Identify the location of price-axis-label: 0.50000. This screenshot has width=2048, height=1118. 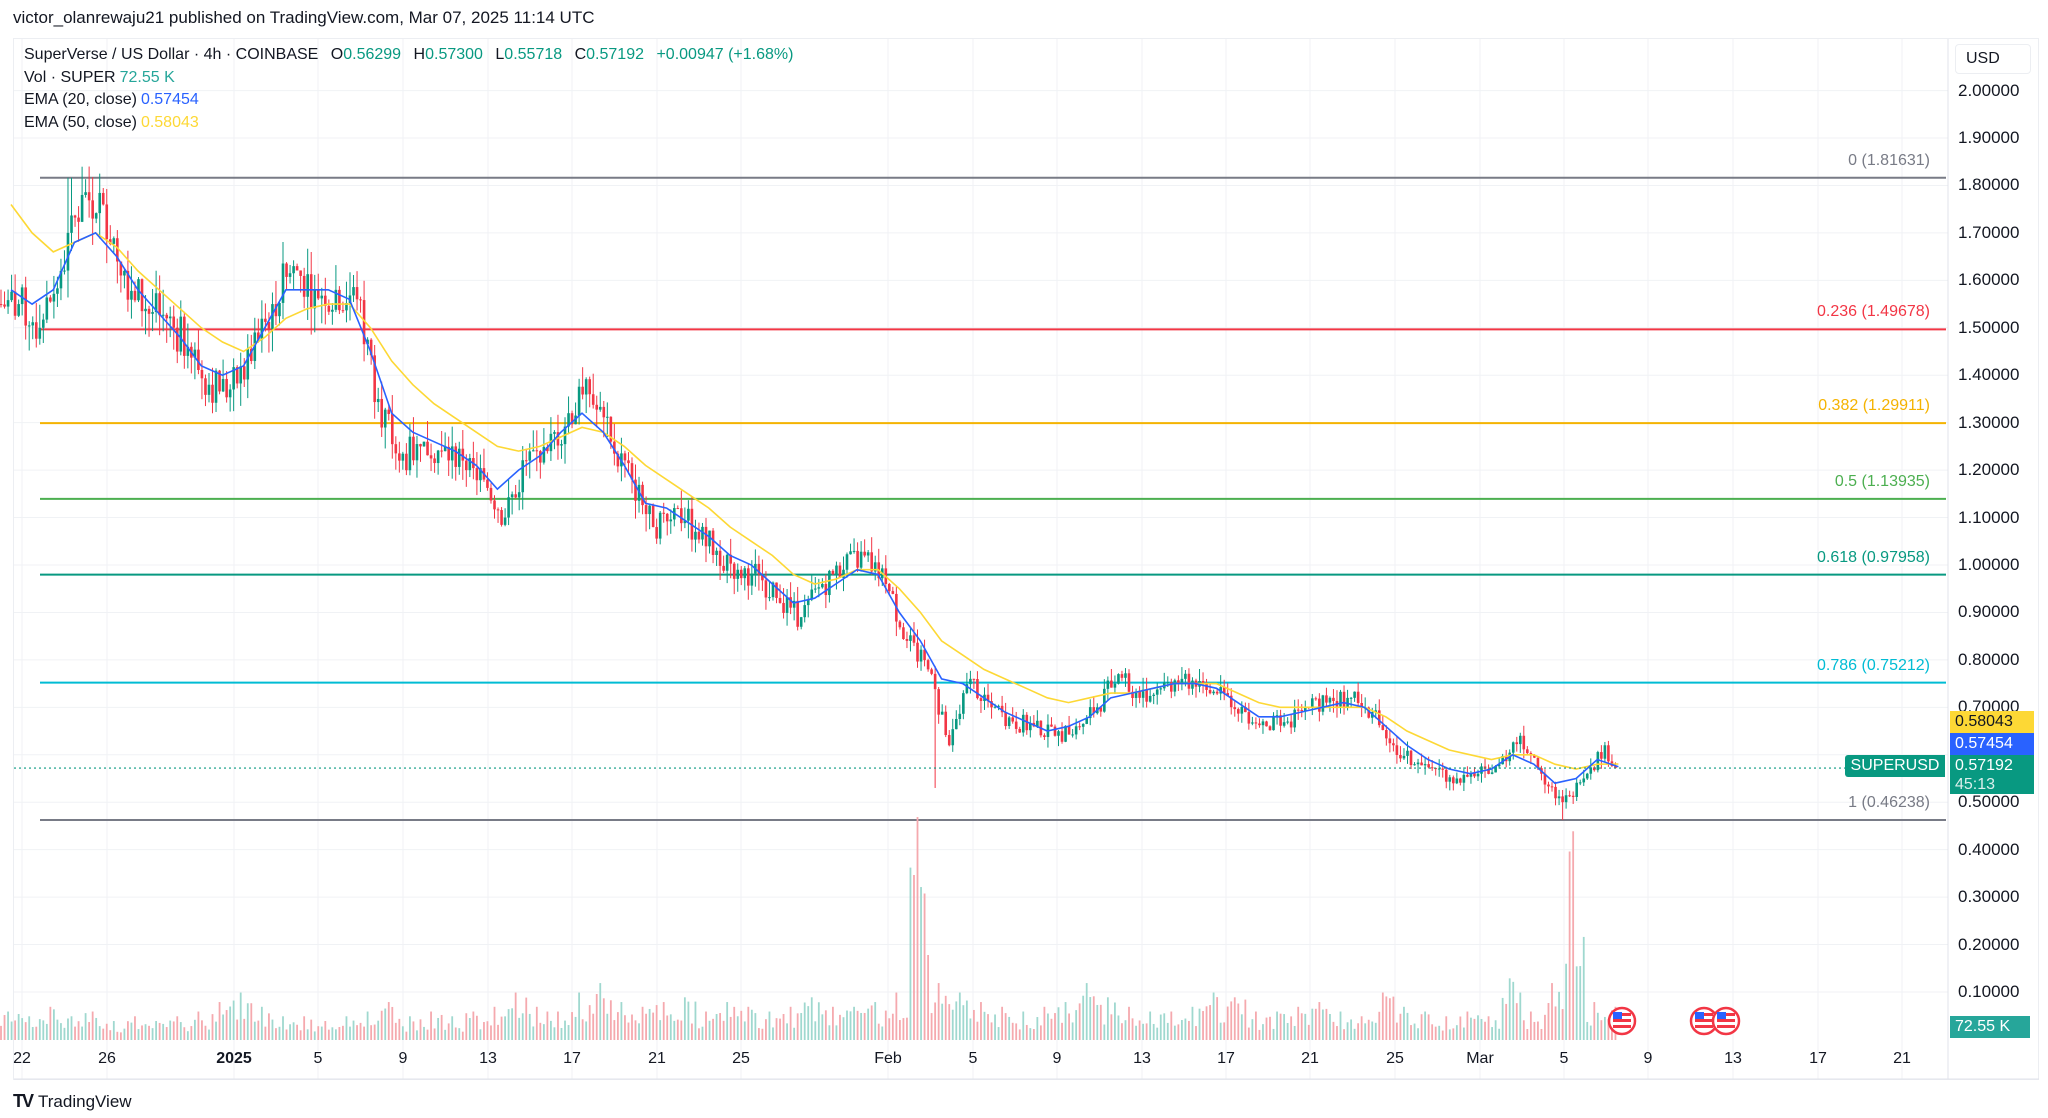
(1989, 802).